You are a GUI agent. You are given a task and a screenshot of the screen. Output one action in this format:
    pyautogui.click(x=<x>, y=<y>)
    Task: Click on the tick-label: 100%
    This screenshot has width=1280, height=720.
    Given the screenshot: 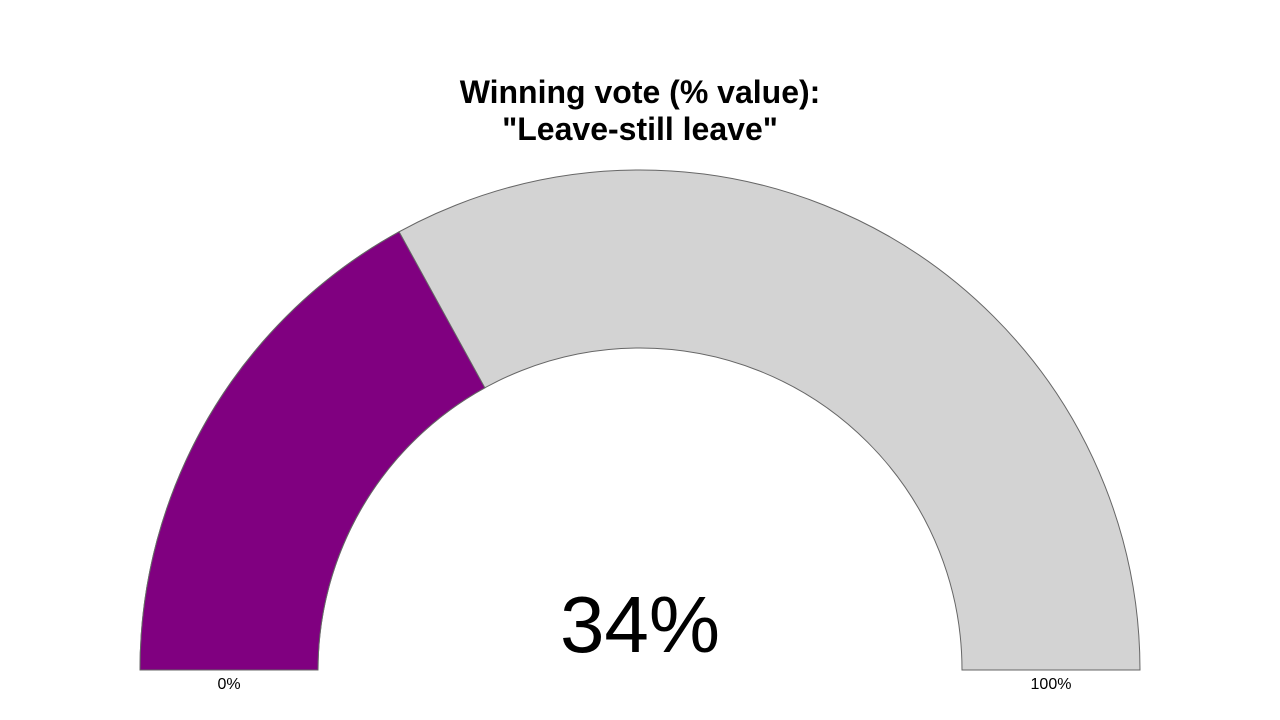 What is the action you would take?
    pyautogui.click(x=1051, y=684)
    